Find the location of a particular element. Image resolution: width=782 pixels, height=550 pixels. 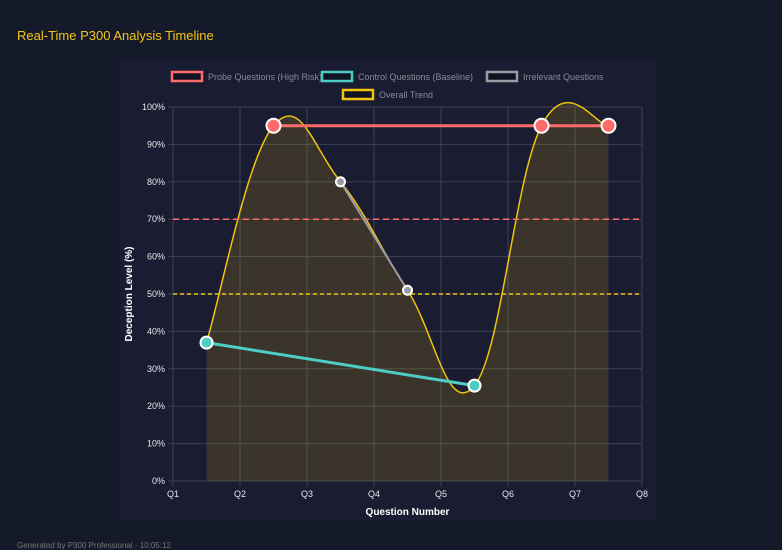

legend-label: Control Questions (Baseline) is located at coordinates (415, 77).